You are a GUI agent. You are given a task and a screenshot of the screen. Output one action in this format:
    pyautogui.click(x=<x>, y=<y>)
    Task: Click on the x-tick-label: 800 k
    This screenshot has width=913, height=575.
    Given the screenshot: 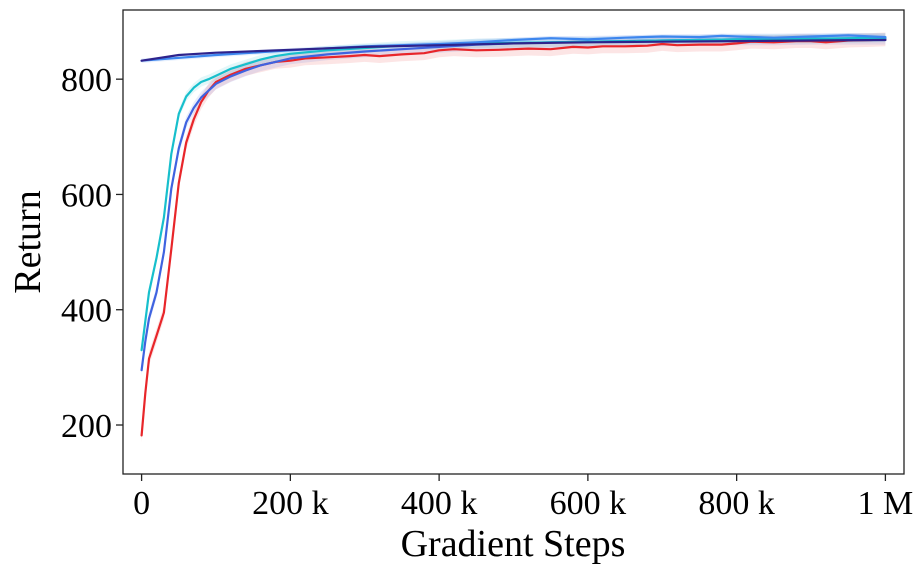 What is the action you would take?
    pyautogui.click(x=736, y=503)
    